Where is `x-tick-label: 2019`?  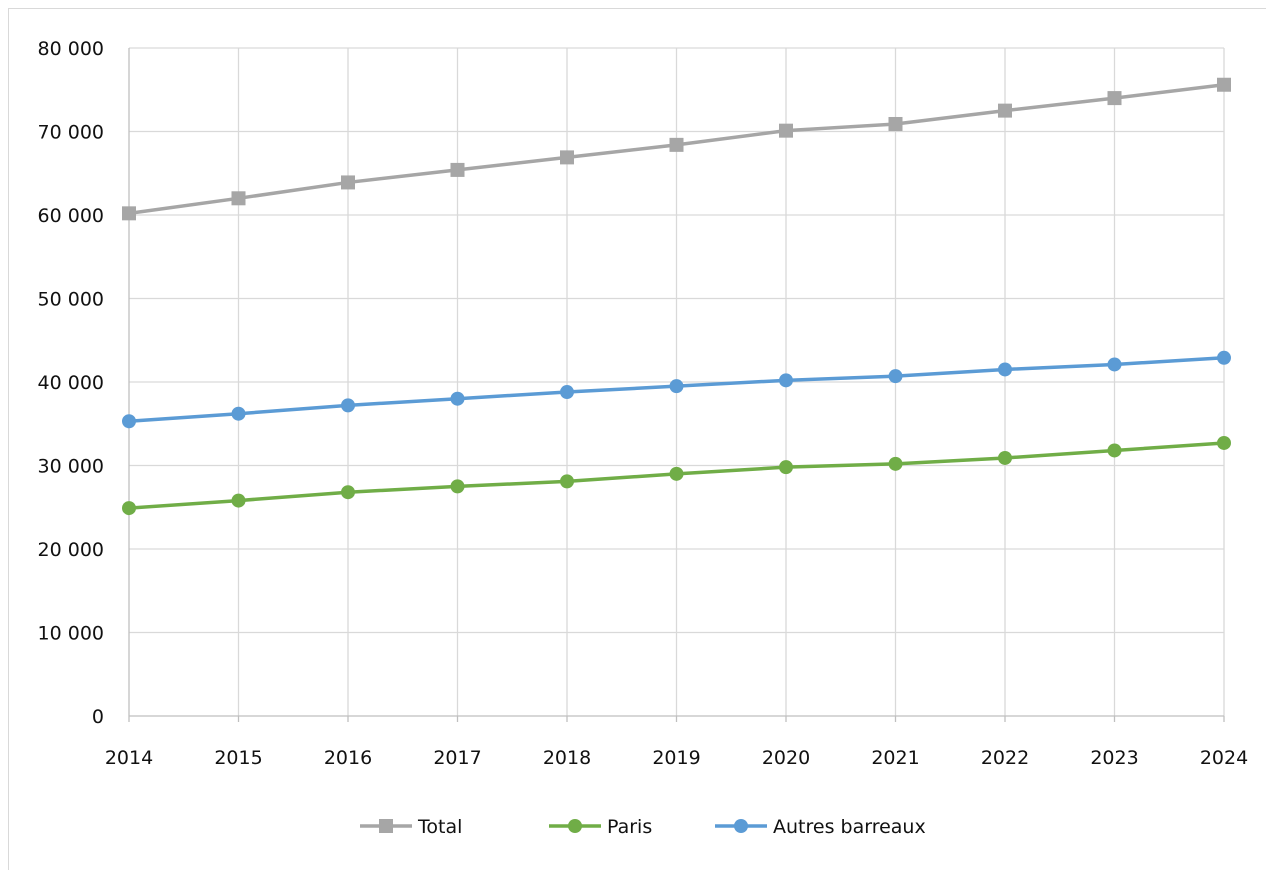
x-tick-label: 2019 is located at coordinates (676, 758).